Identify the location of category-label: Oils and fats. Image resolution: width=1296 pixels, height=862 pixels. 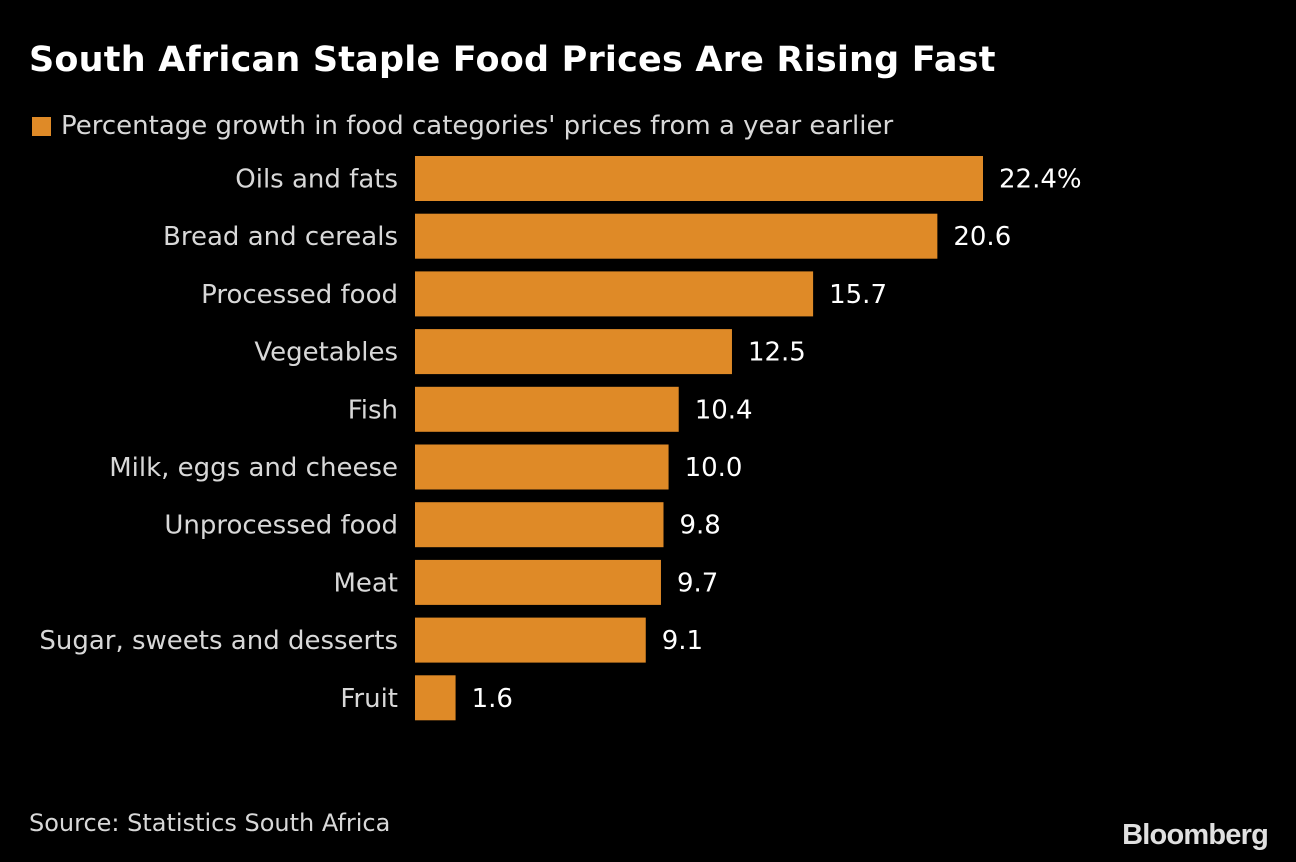
(316, 180).